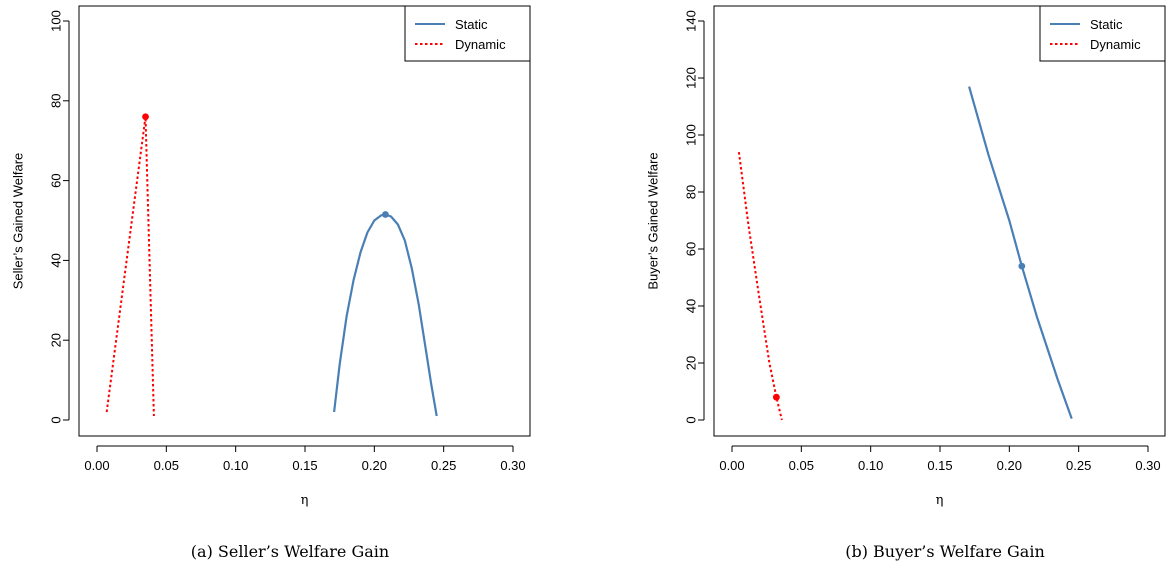 The width and height of the screenshot is (1168, 573). What do you see at coordinates (690, 78) in the screenshot?
I see `y-tick-label: 120` at bounding box center [690, 78].